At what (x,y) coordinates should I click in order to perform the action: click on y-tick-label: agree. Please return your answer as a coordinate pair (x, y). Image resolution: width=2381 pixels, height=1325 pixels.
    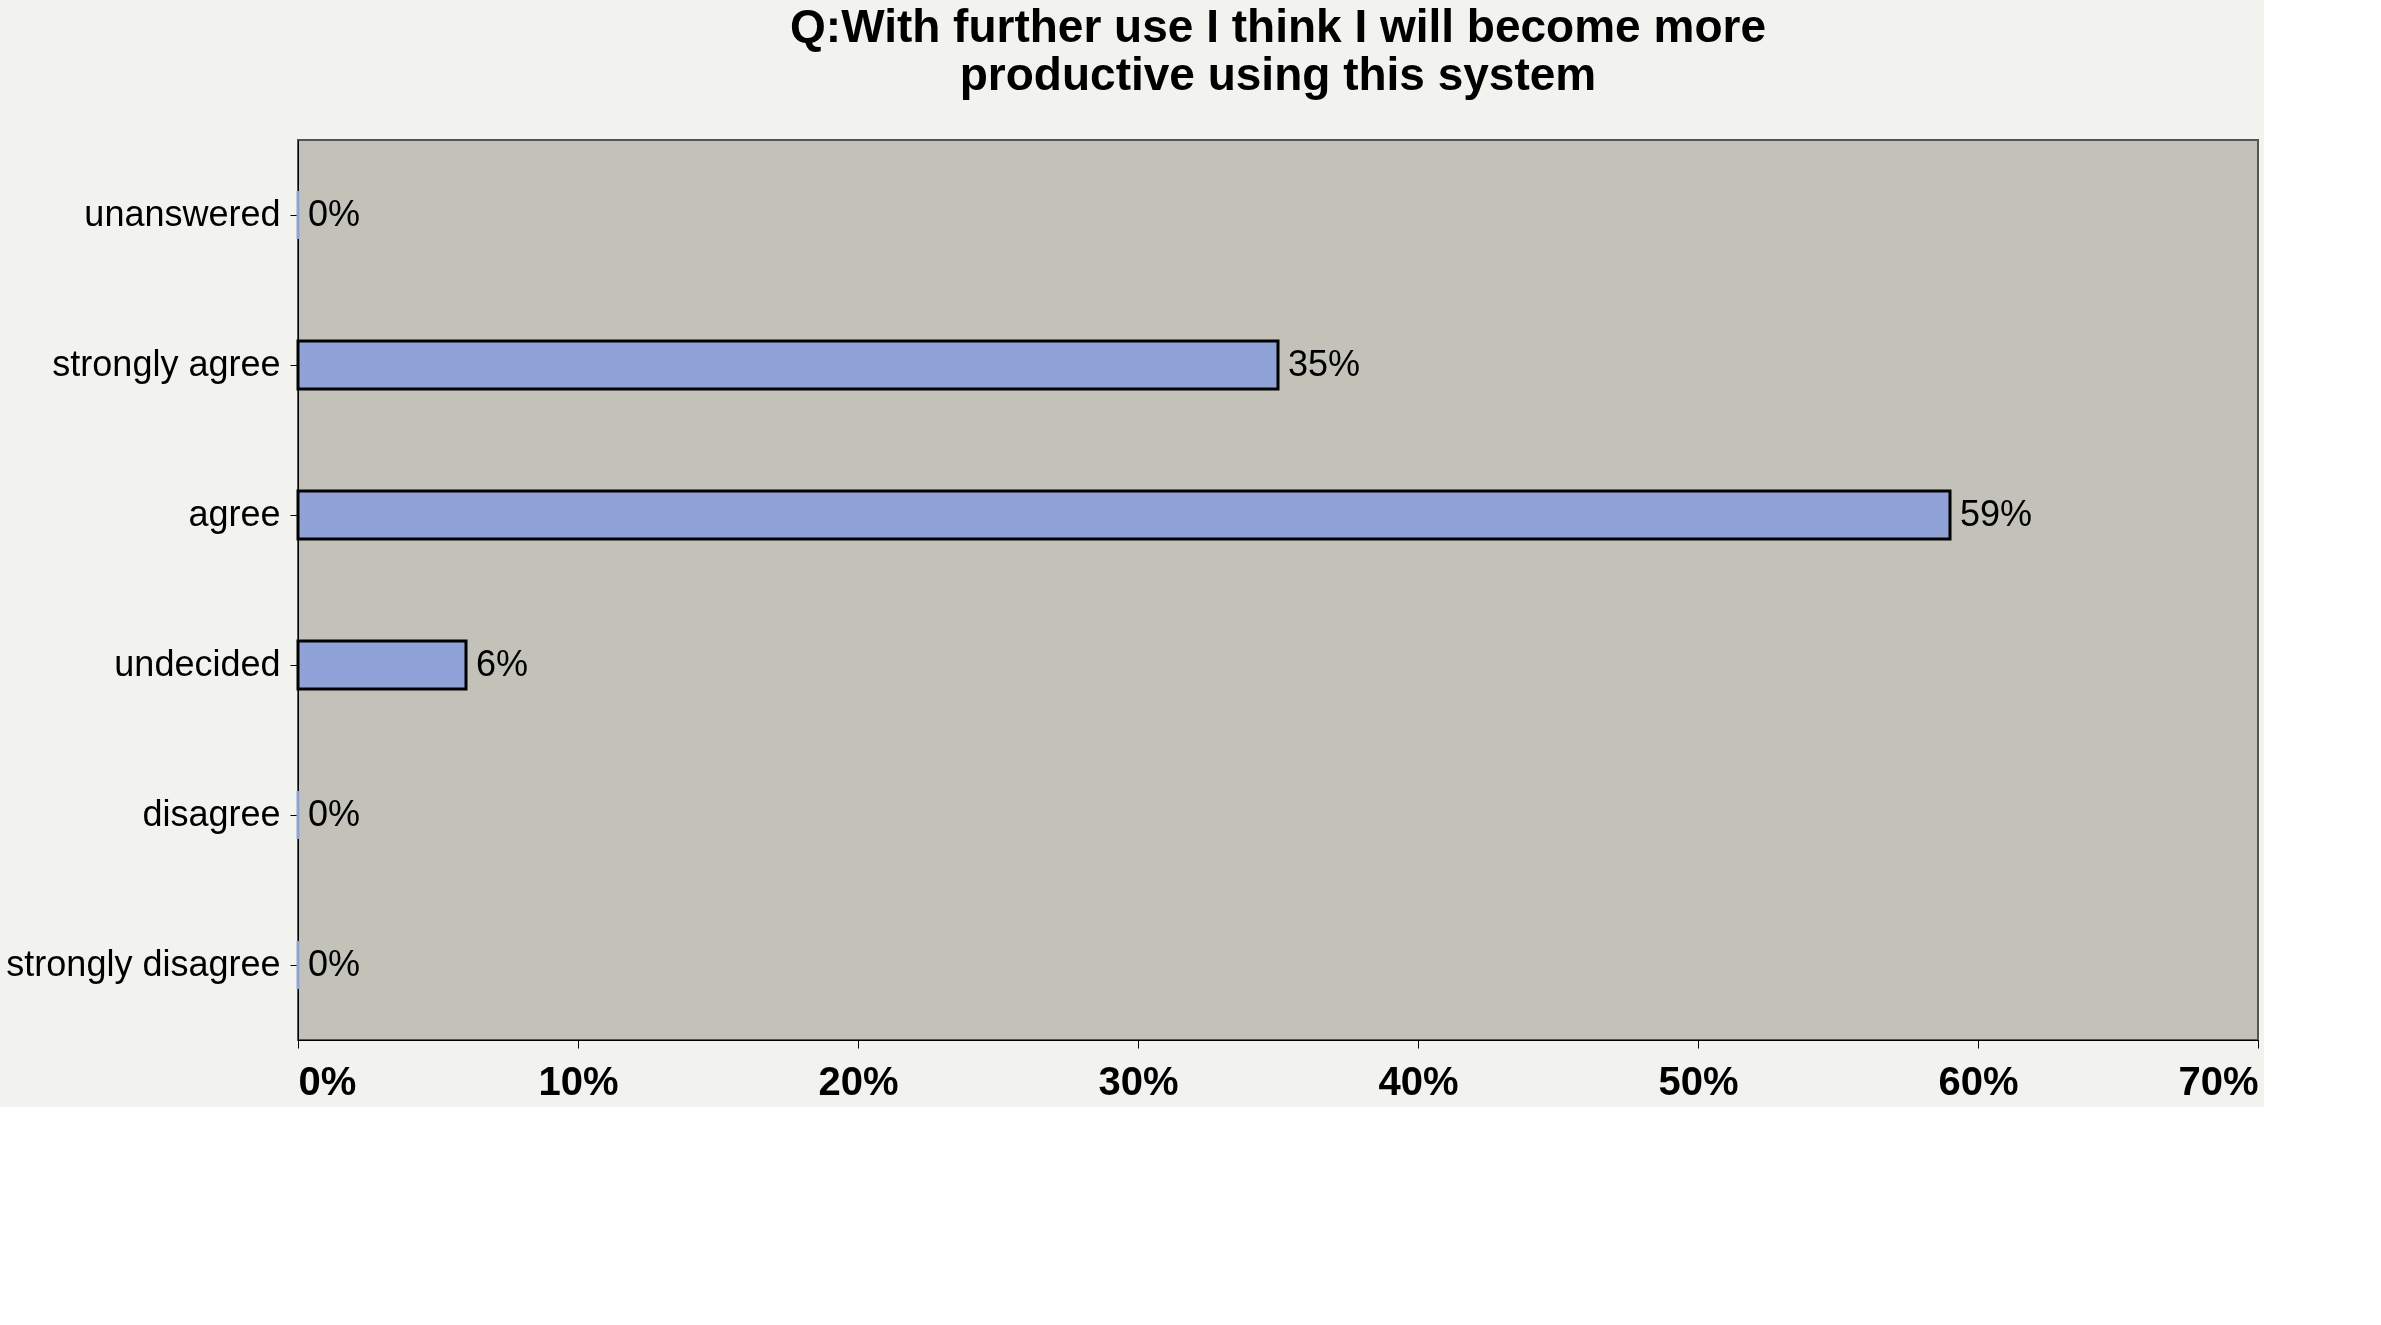
    Looking at the image, I should click on (234, 513).